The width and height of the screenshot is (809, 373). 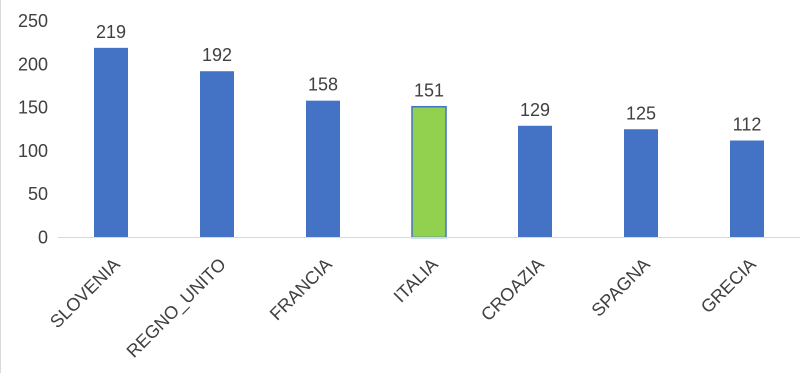 What do you see at coordinates (323, 169) in the screenshot?
I see `bar-francia` at bounding box center [323, 169].